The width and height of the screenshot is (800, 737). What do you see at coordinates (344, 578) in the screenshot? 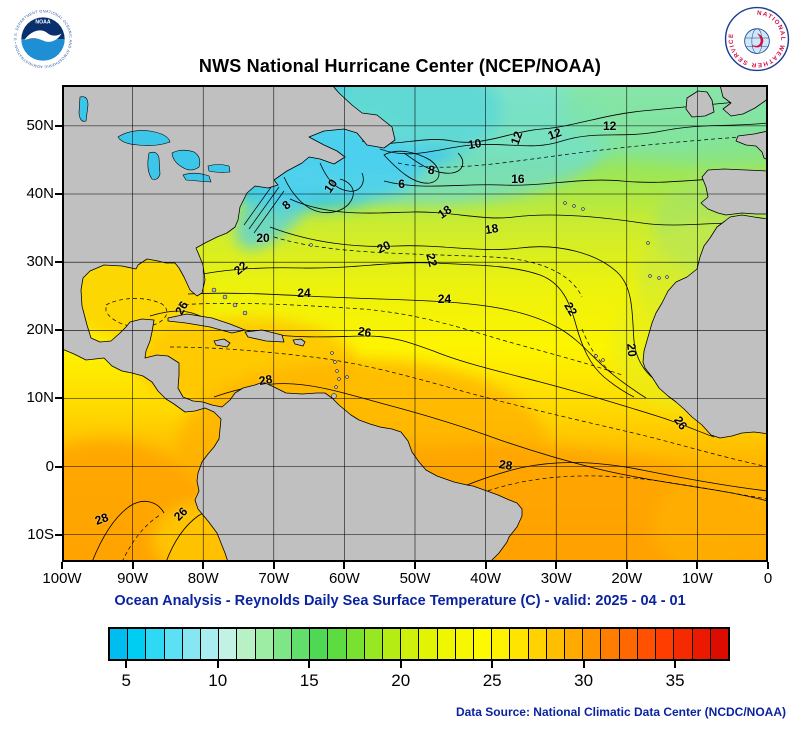
I see `lon-tick-label: 60W` at bounding box center [344, 578].